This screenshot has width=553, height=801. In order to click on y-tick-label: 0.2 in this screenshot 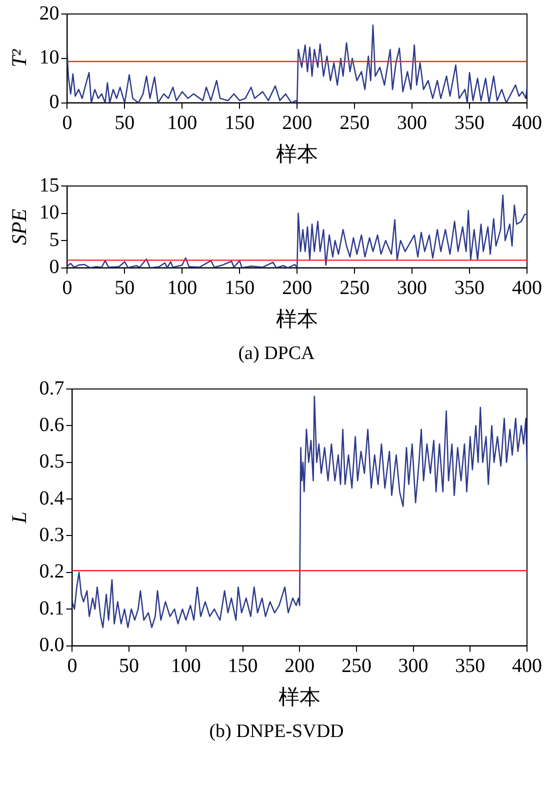, I will do `click(51, 571)`.